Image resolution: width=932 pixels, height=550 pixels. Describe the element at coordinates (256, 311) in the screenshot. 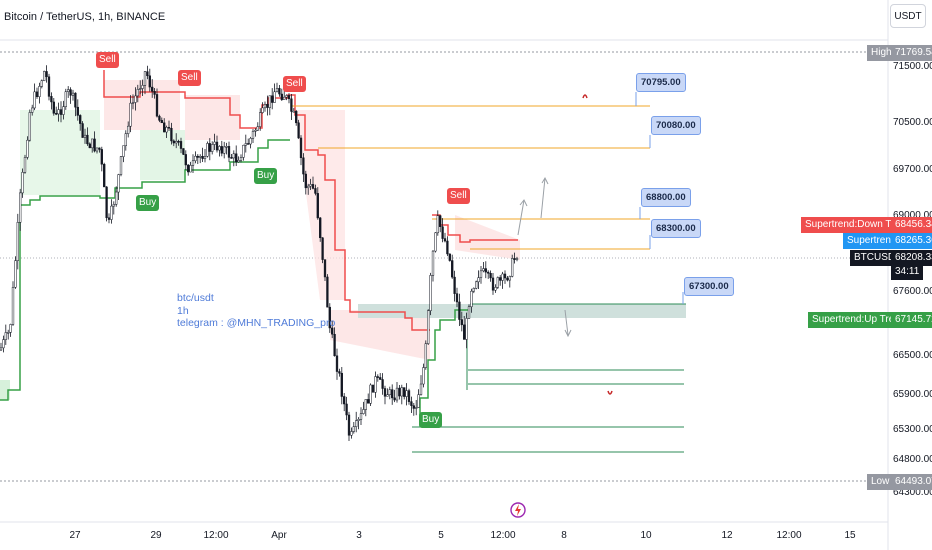

I see `text-annotation: btc/usdt 1h telegram : @MHN_TRADING_pro` at that location.